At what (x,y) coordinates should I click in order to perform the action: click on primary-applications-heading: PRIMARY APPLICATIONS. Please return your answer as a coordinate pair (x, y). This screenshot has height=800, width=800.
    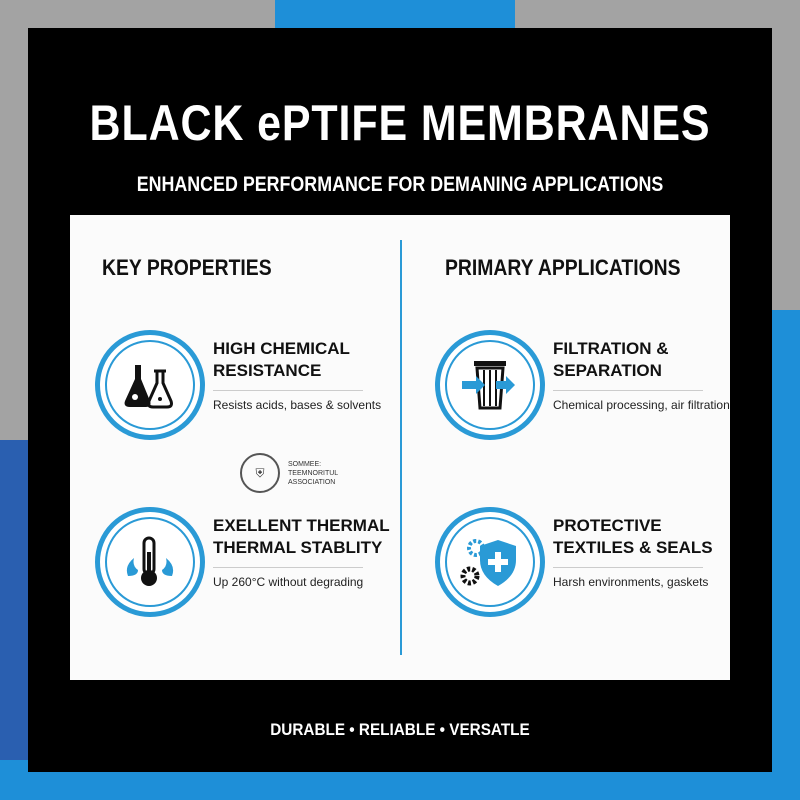
    Looking at the image, I should click on (563, 267).